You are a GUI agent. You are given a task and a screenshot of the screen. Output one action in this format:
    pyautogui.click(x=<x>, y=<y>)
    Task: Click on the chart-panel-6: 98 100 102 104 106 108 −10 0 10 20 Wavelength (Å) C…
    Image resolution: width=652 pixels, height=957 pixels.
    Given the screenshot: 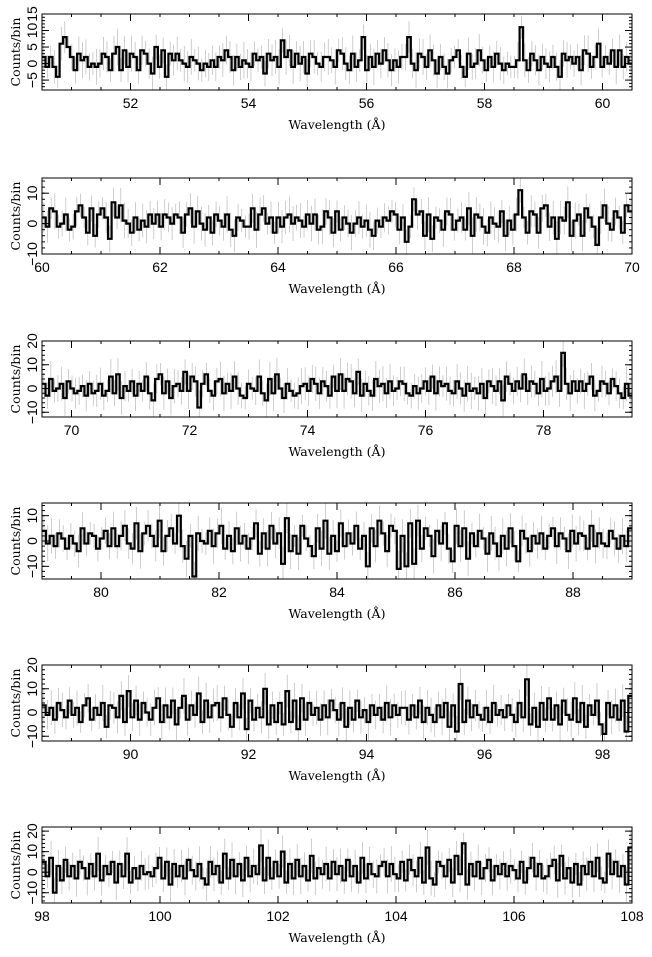 What is the action you would take?
    pyautogui.click(x=326, y=884)
    